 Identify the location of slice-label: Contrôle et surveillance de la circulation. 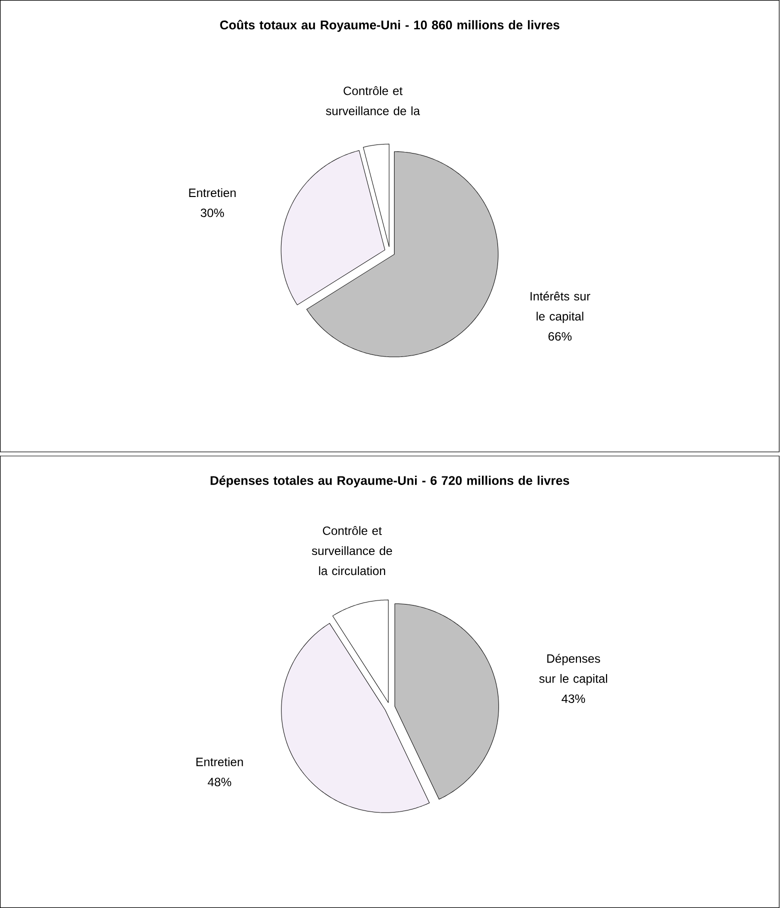
(352, 551).